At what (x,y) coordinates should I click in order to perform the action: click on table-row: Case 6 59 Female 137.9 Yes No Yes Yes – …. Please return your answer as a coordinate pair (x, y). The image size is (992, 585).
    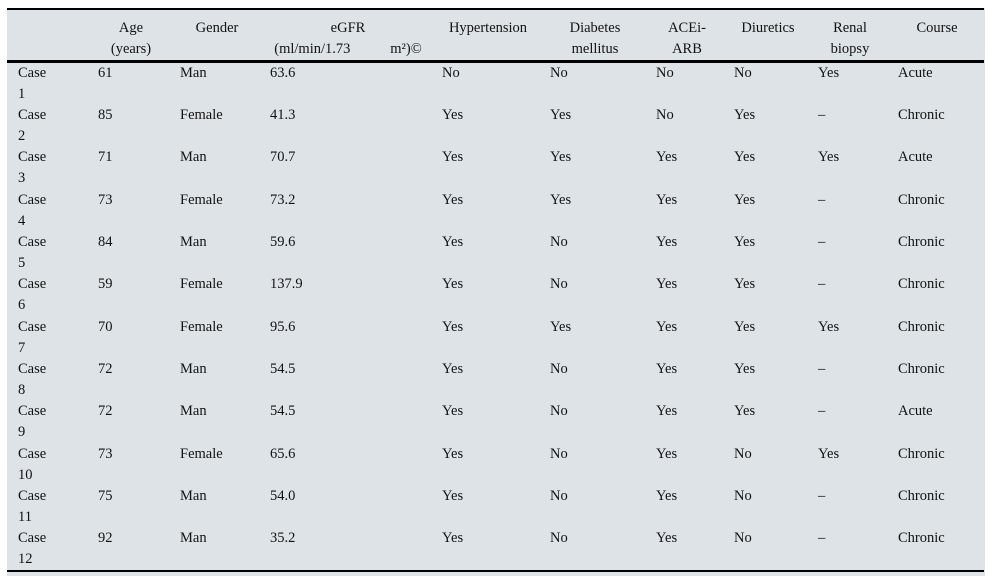
    Looking at the image, I should click on (495, 295).